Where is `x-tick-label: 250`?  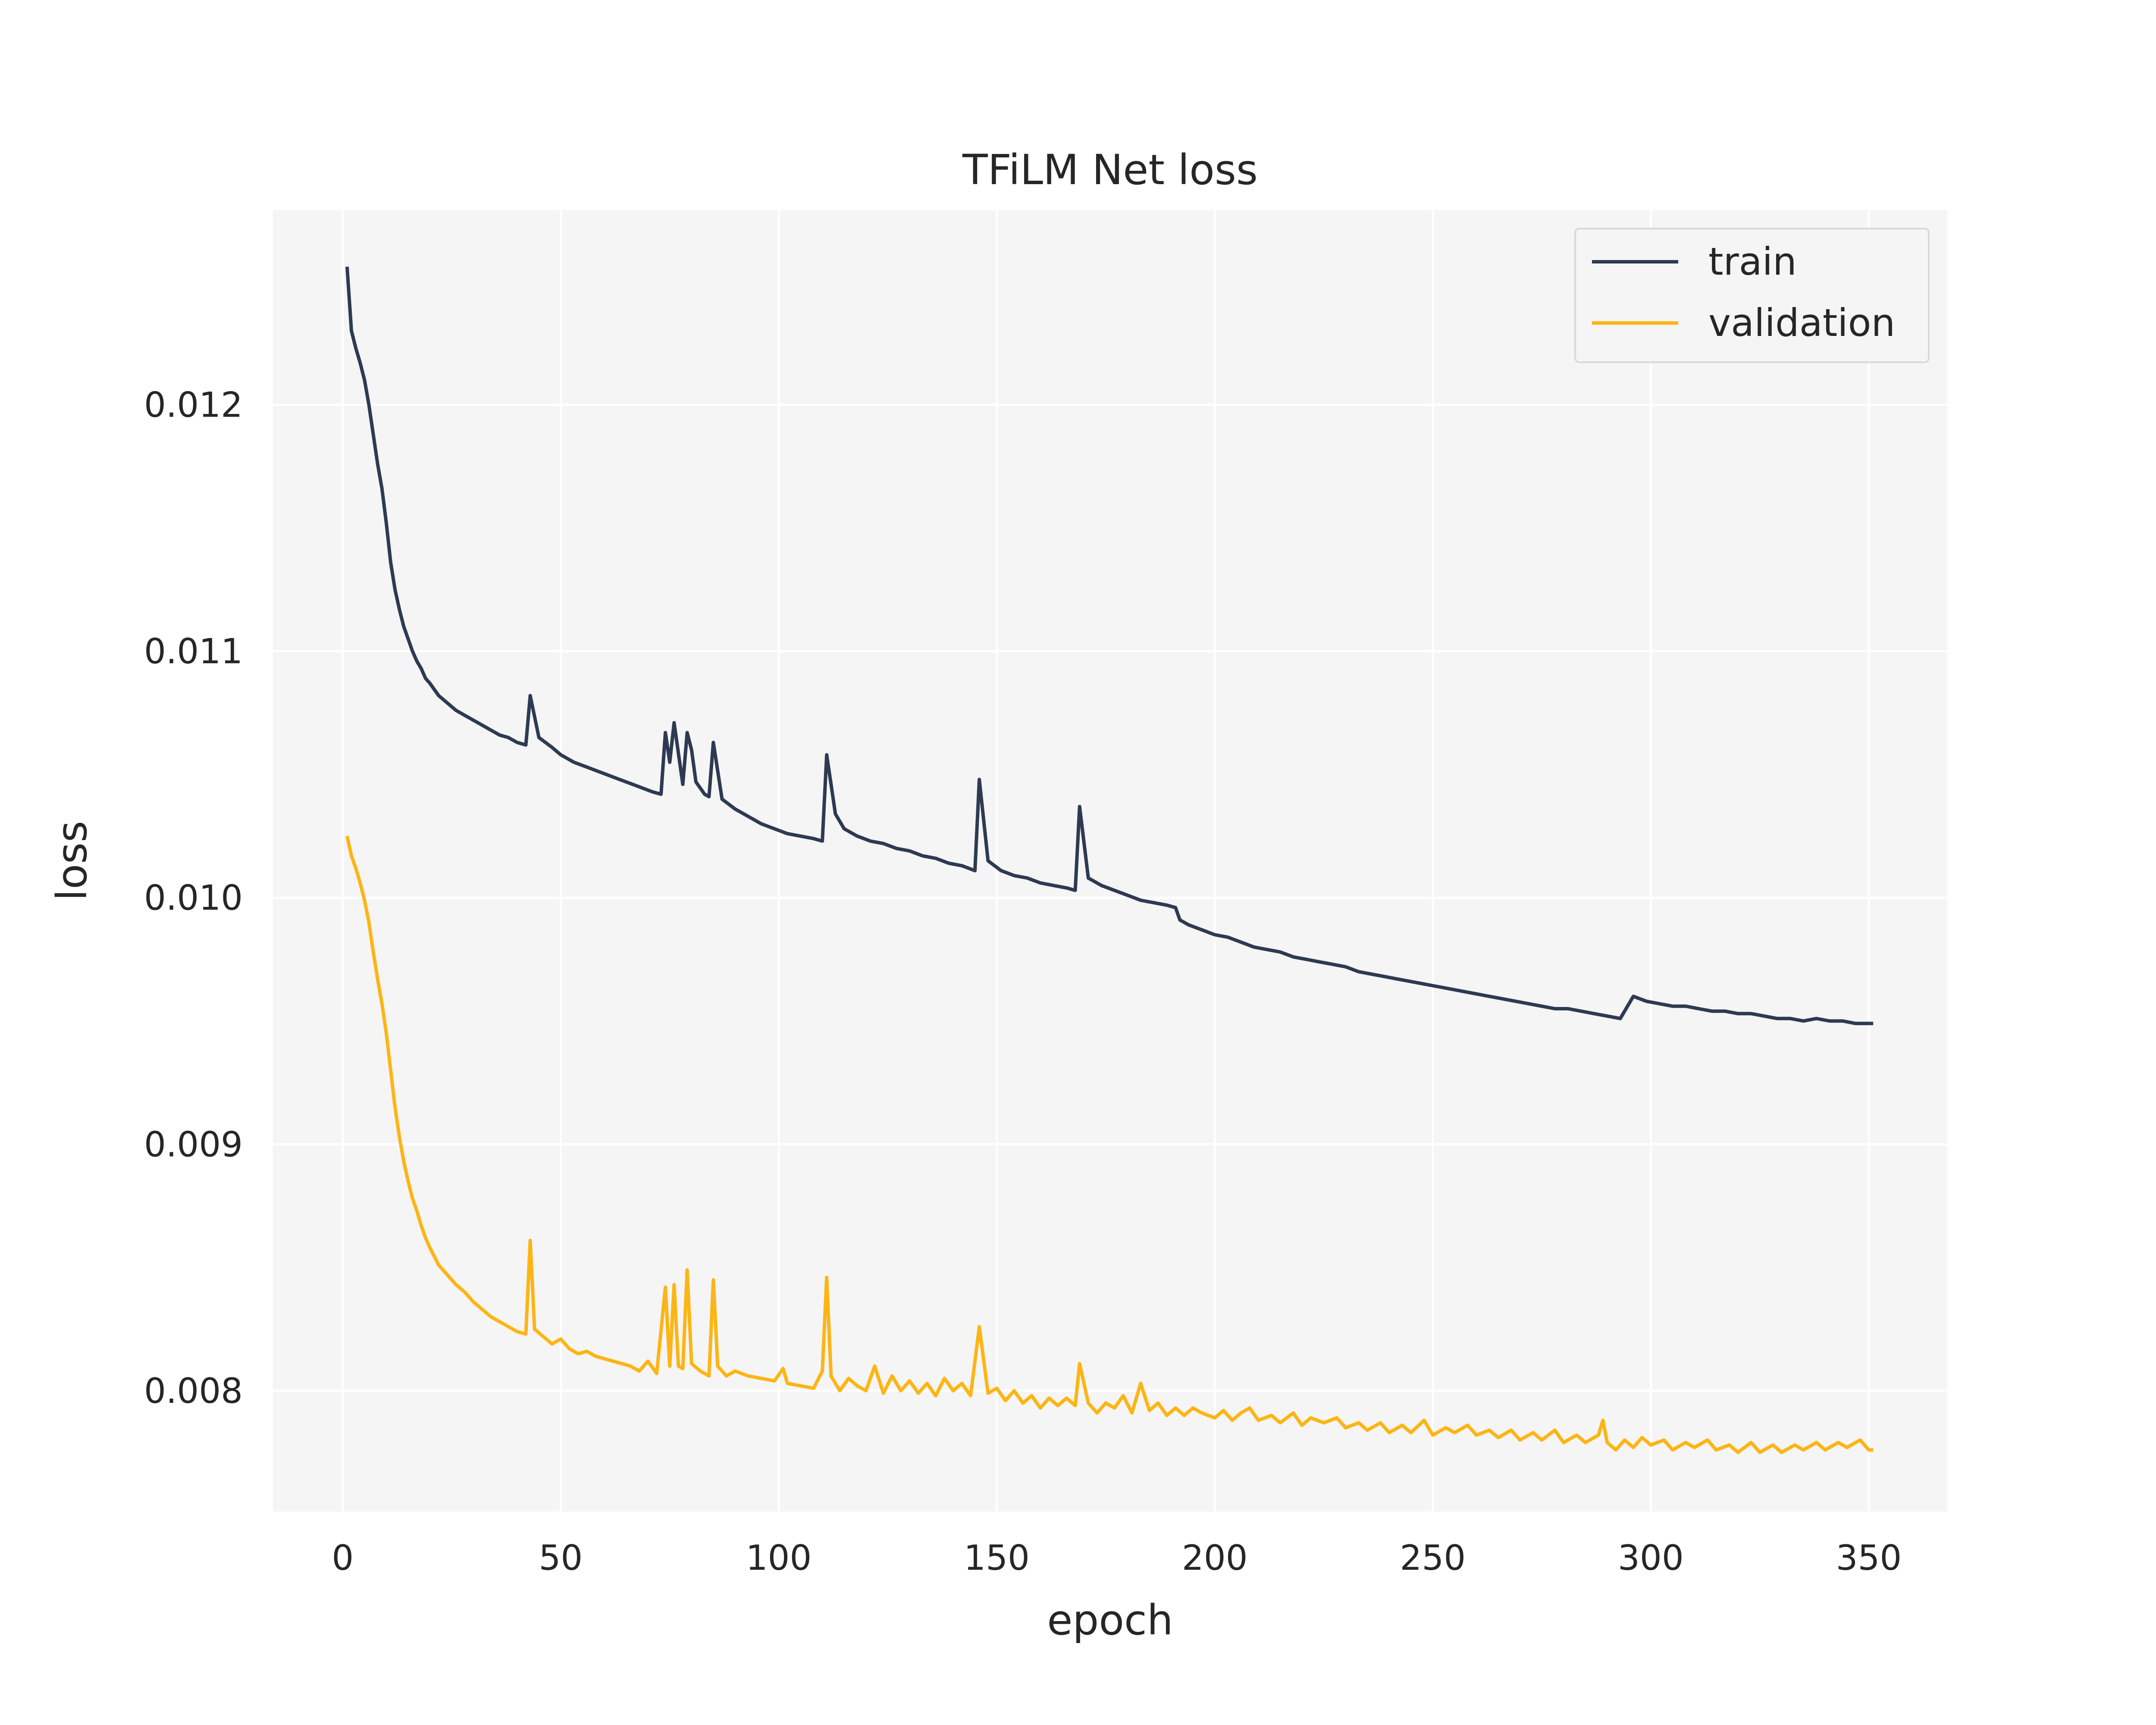
x-tick-label: 250 is located at coordinates (1433, 1558).